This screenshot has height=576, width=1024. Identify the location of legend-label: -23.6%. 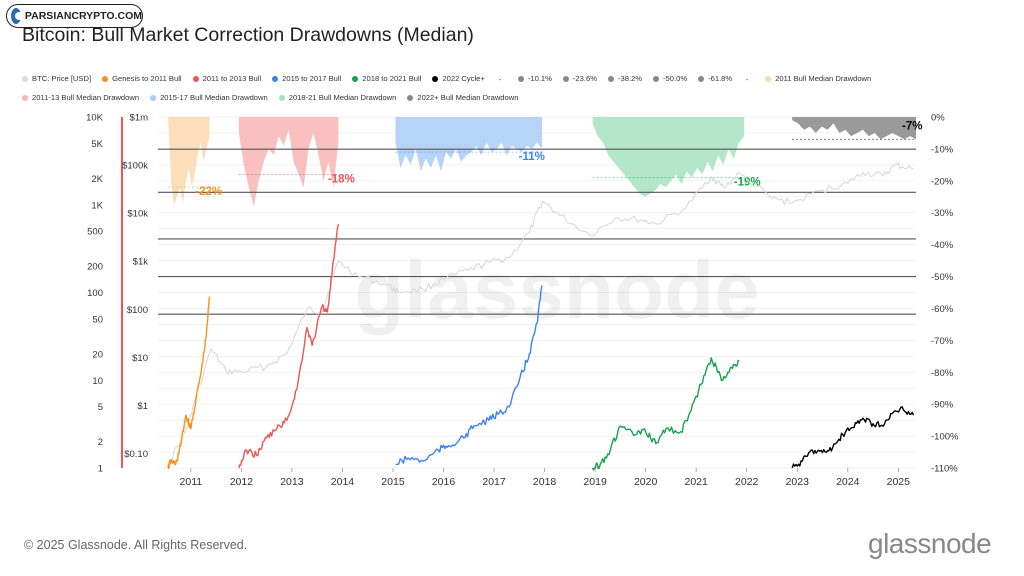
(584, 78).